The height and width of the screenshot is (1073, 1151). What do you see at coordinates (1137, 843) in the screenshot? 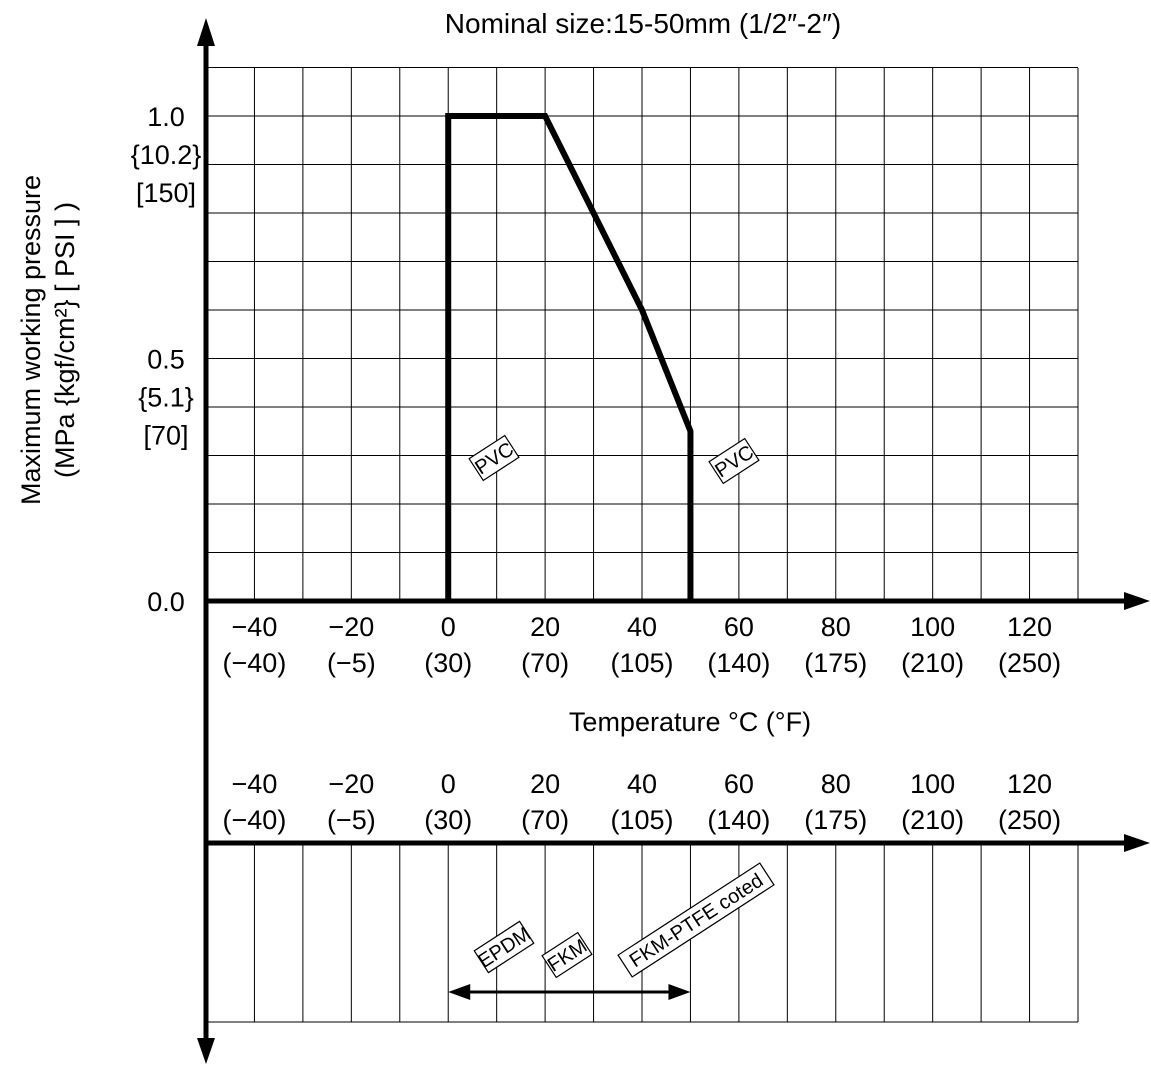
I see `x-axis-lower-arrow` at bounding box center [1137, 843].